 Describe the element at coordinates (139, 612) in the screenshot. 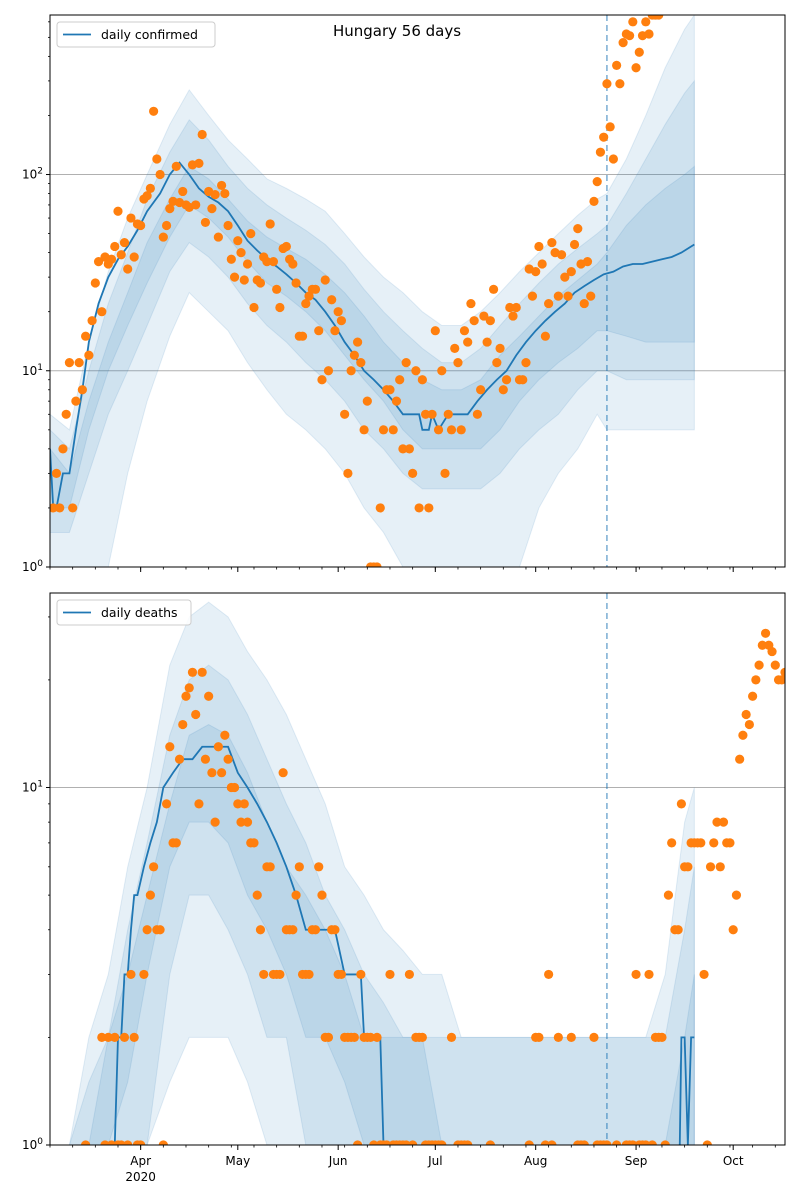

I see `legend-label: daily deaths` at that location.